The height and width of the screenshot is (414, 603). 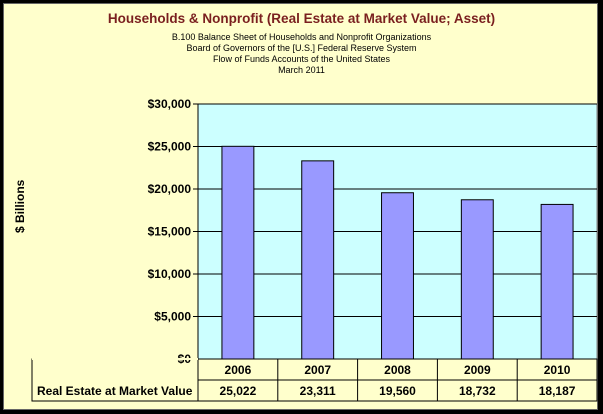 What do you see at coordinates (557, 370) in the screenshot?
I see `category-label: 2010` at bounding box center [557, 370].